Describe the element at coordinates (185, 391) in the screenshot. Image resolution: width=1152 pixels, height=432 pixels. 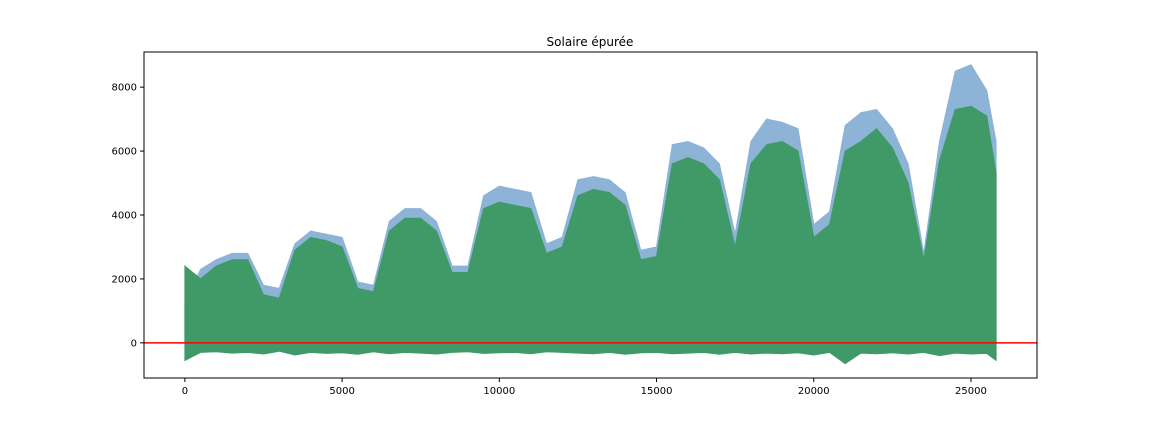
I see `x-tick-label: 0` at that location.